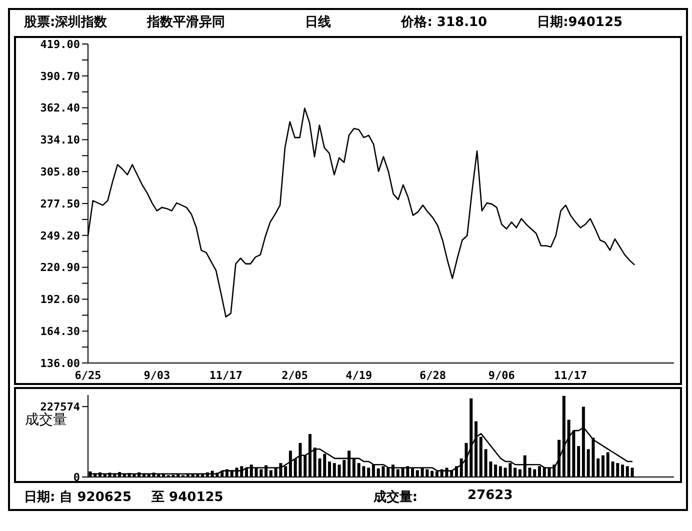 This screenshot has width=692, height=531. What do you see at coordinates (157, 375) in the screenshot?
I see `x-tick-label: 9/03` at bounding box center [157, 375].